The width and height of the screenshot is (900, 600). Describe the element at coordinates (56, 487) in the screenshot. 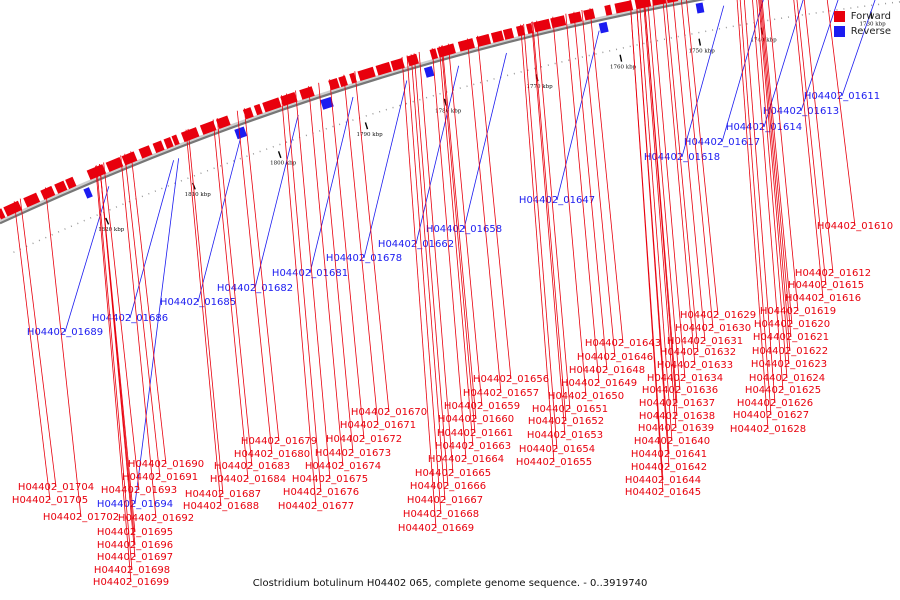

I see `forward-gene-label: H04402_01704` at that location.